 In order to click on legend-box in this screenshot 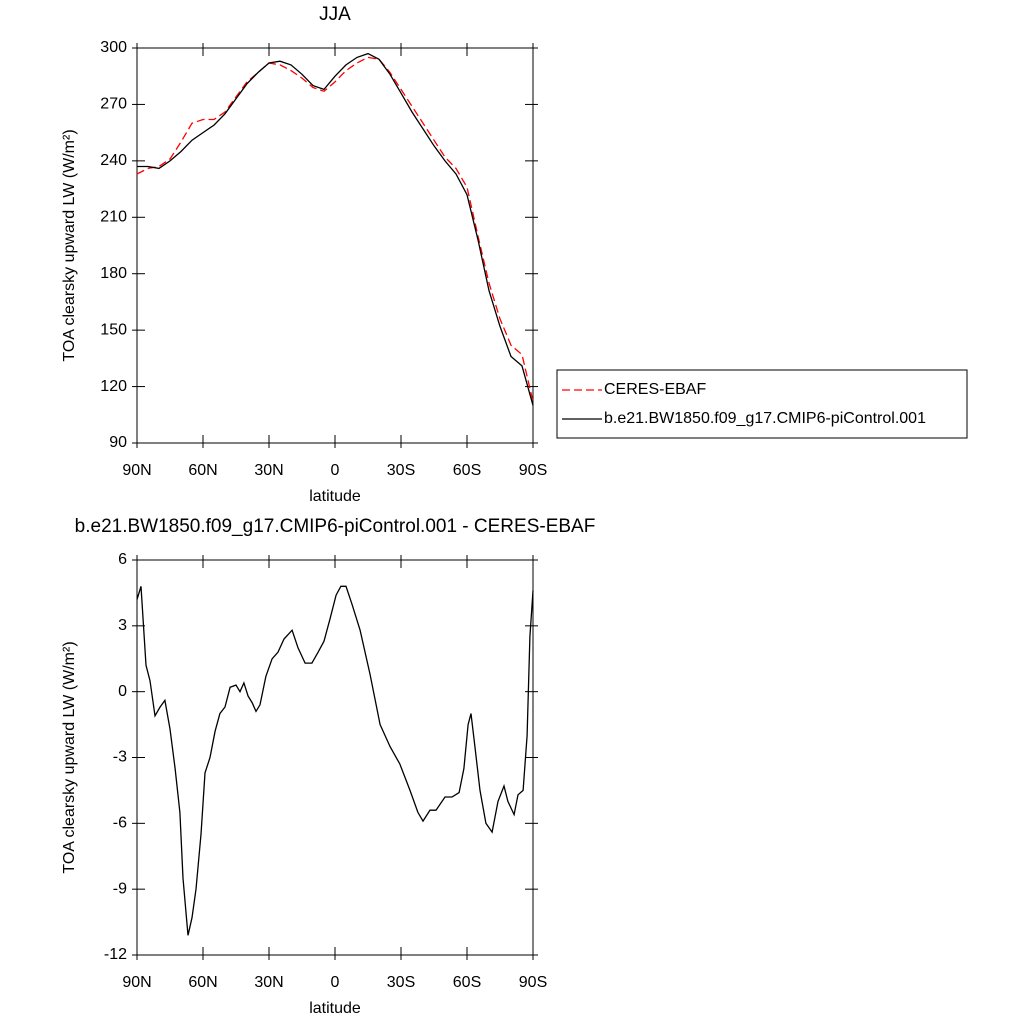, I will do `click(762, 404)`.